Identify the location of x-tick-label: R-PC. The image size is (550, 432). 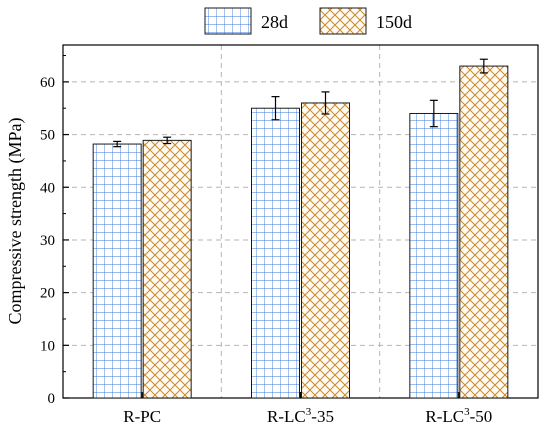
(142, 416).